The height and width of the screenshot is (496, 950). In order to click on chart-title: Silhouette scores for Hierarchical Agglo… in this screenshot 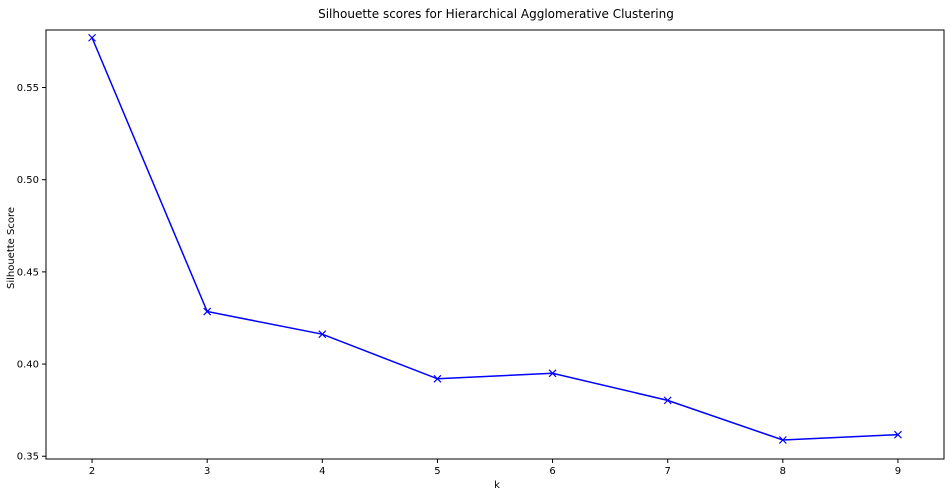, I will do `click(496, 14)`.